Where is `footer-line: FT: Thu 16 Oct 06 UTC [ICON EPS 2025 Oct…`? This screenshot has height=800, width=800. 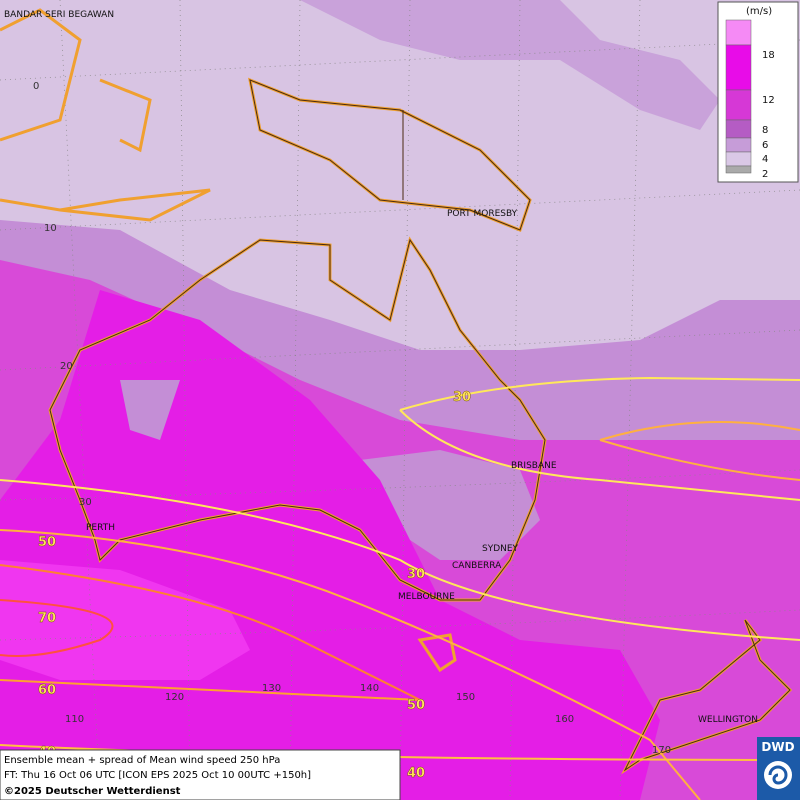 footer-line: FT: Thu 16 Oct 06 UTC [ICON EPS 2025 Oct… is located at coordinates (157, 775).